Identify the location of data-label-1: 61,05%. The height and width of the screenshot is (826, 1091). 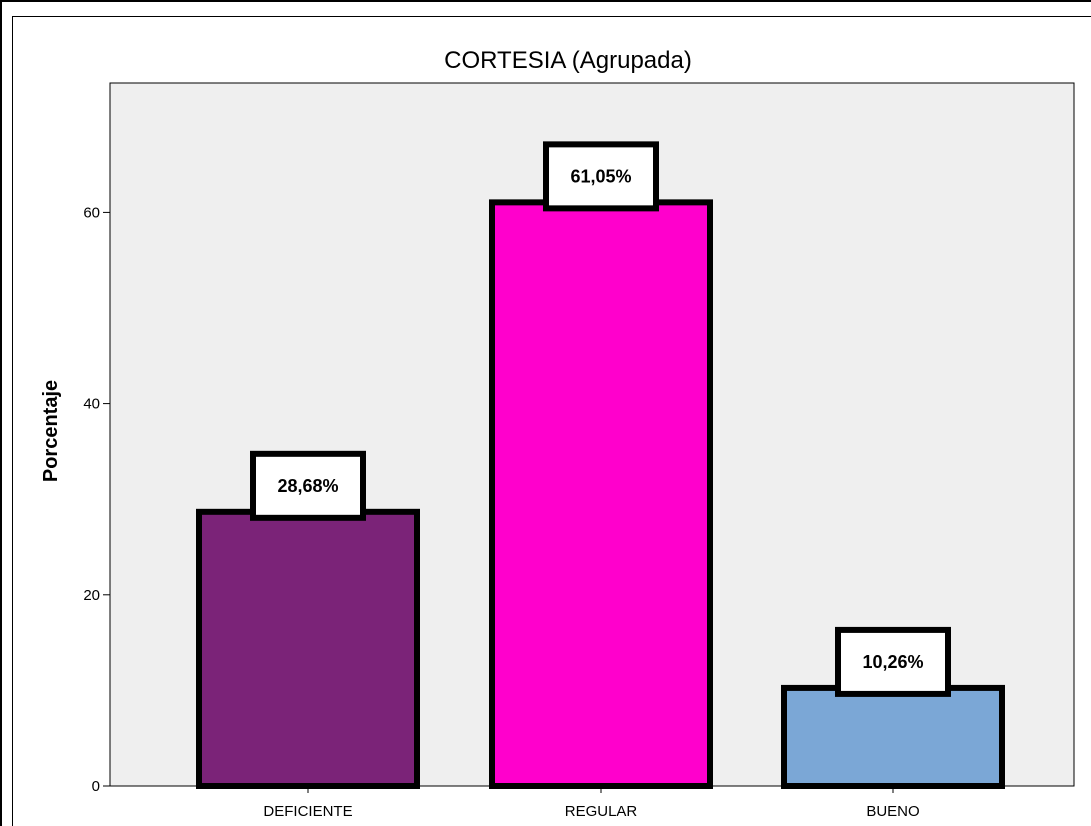
(600, 176).